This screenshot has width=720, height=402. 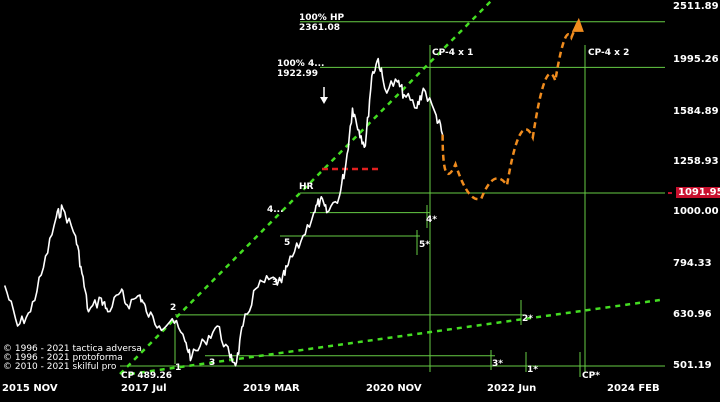 What do you see at coordinates (670, 193) in the screenshot?
I see `current-price-marker` at bounding box center [670, 193].